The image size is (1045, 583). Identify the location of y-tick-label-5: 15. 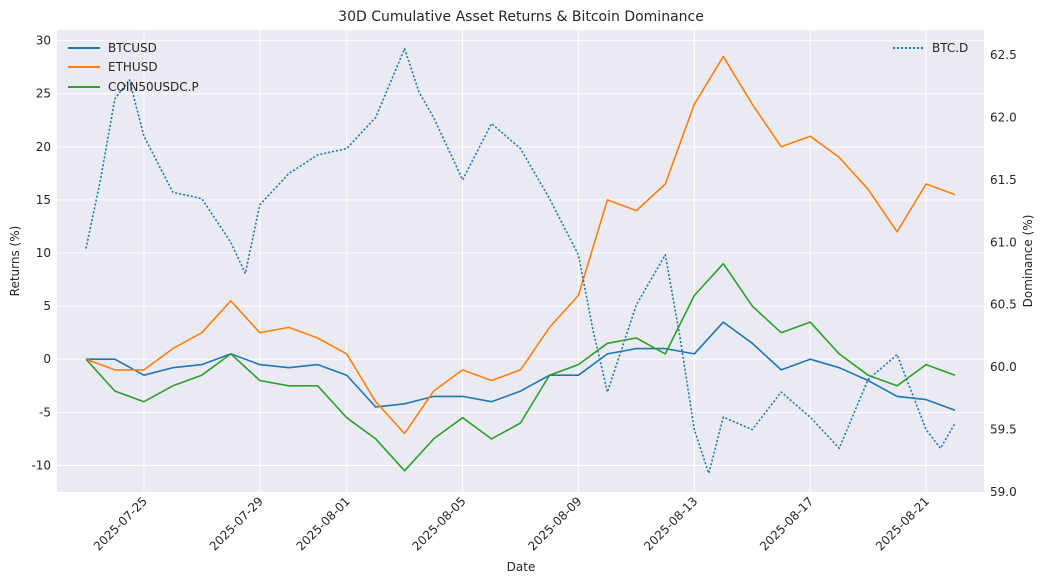
(43, 200).